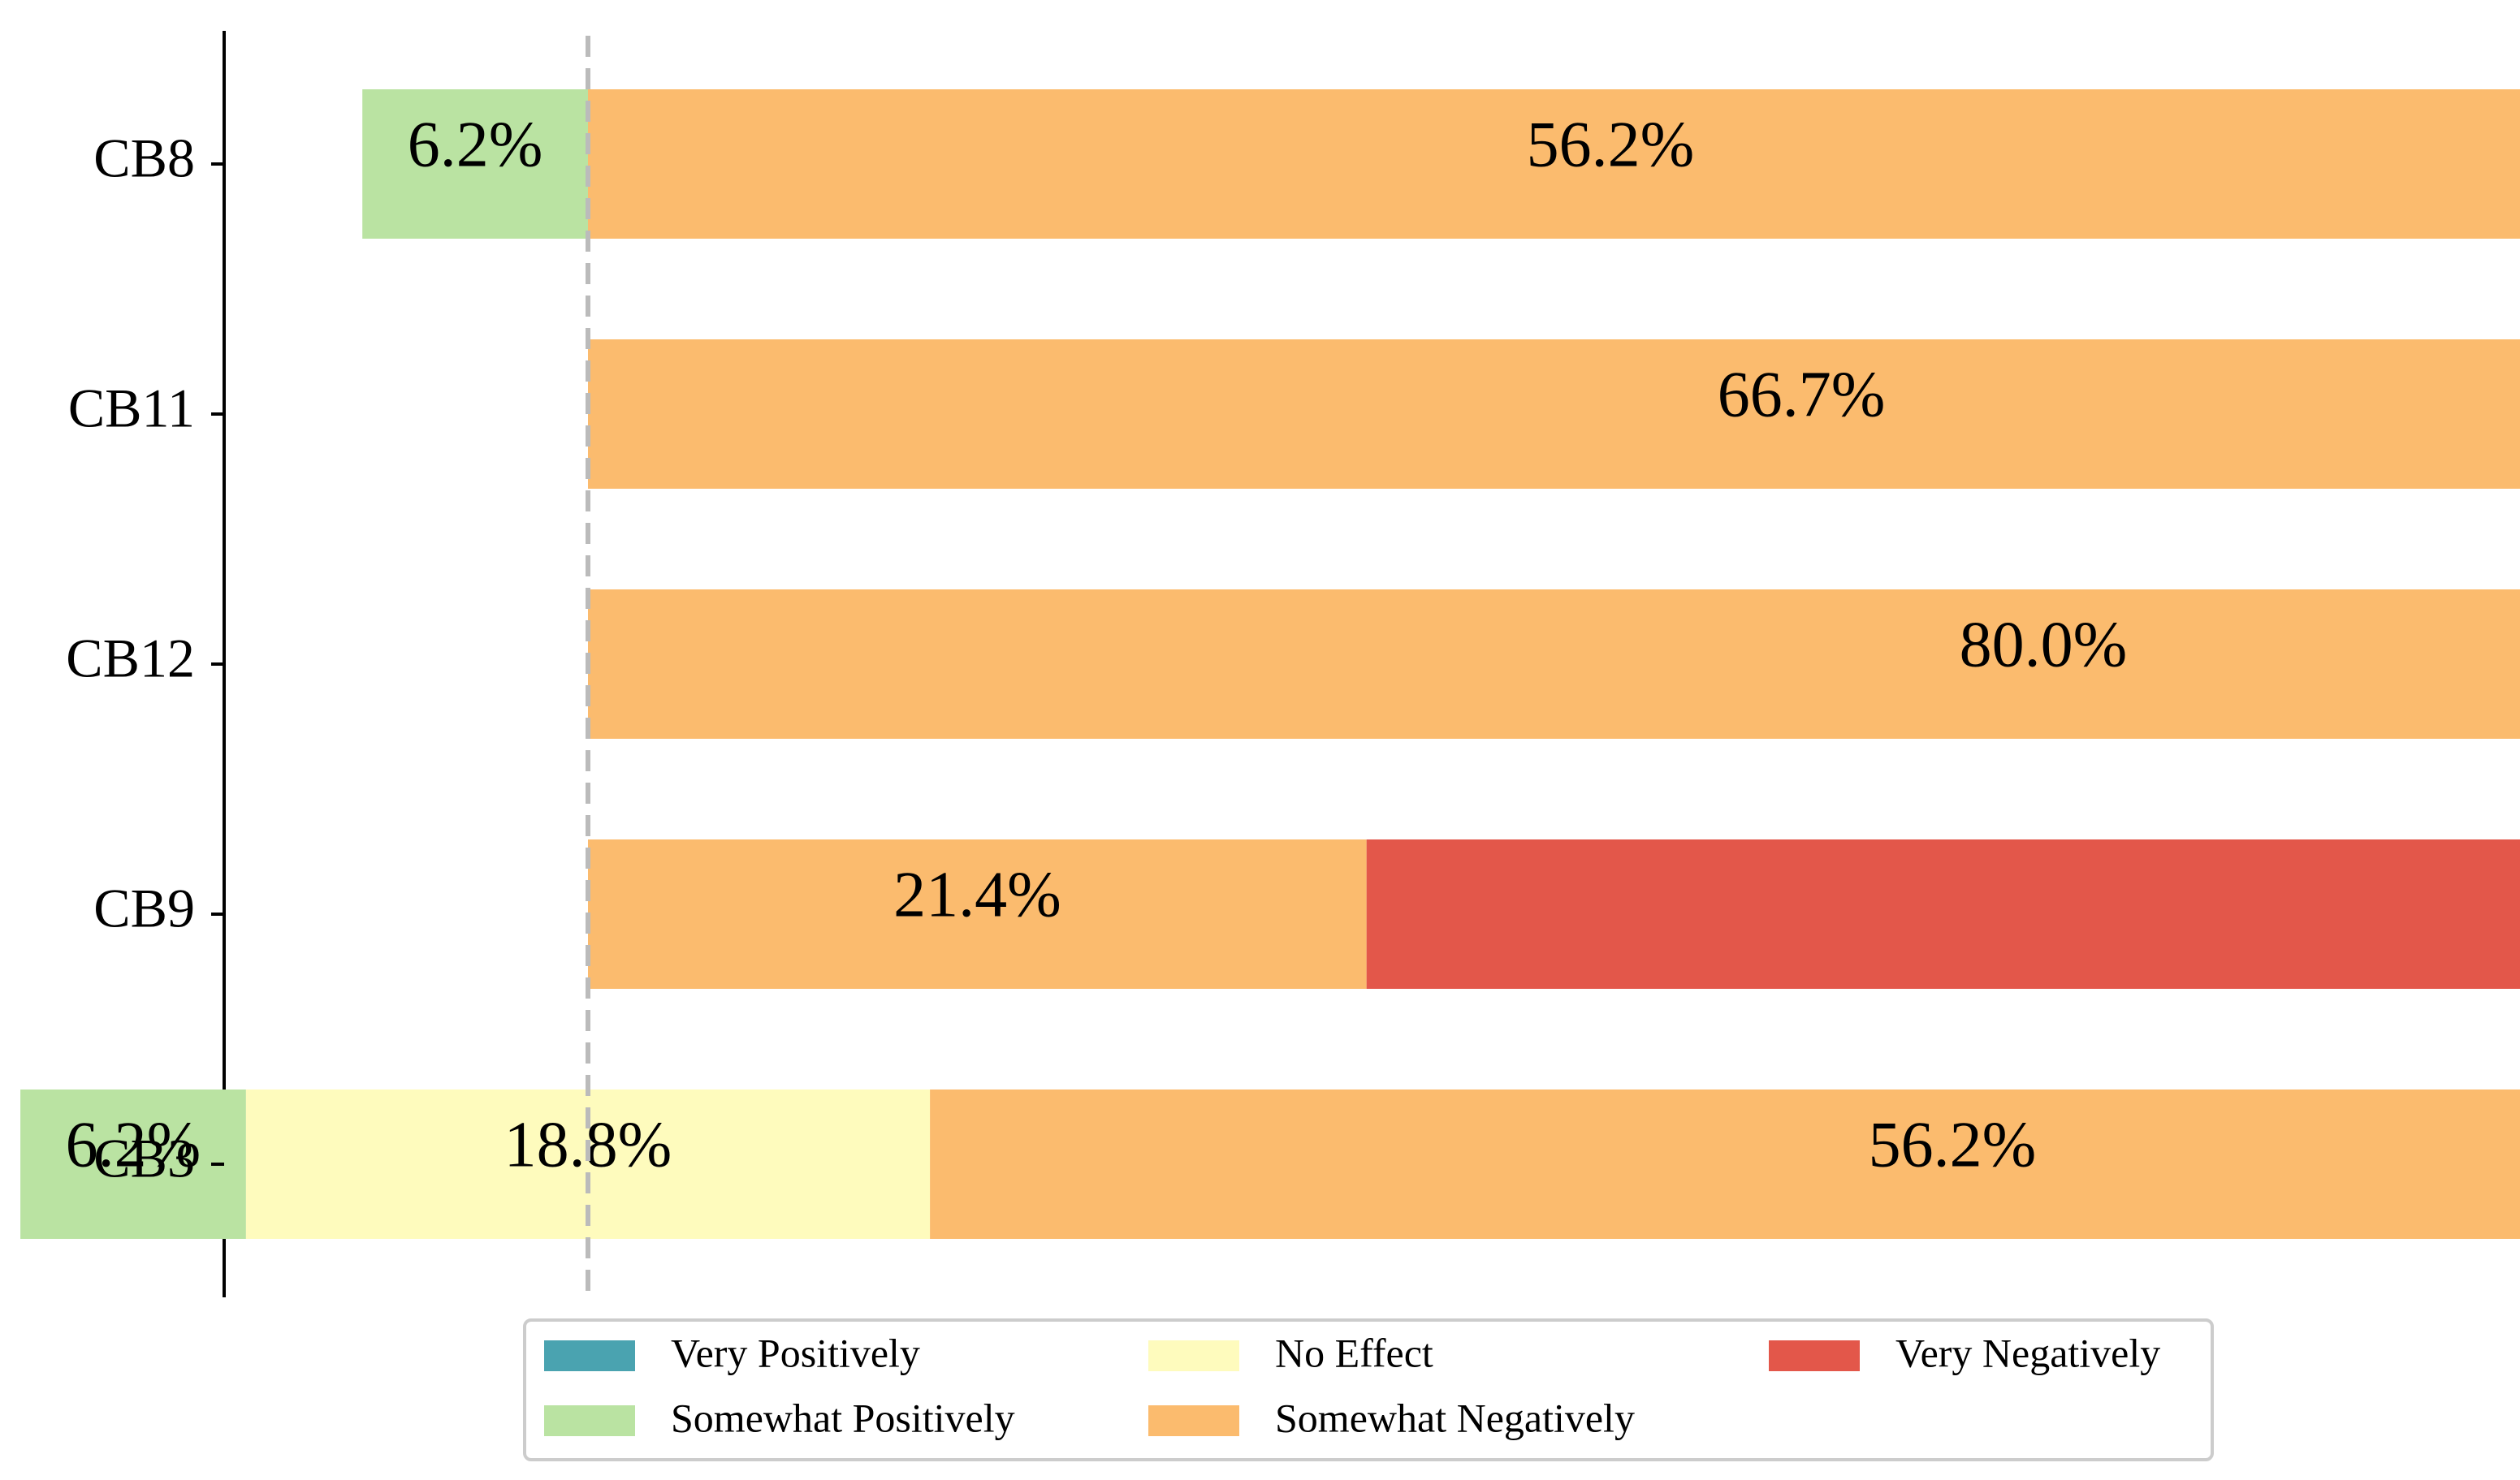  I want to click on bar-label-cb8-somewhat-positively: 6.2%, so click(475, 144).